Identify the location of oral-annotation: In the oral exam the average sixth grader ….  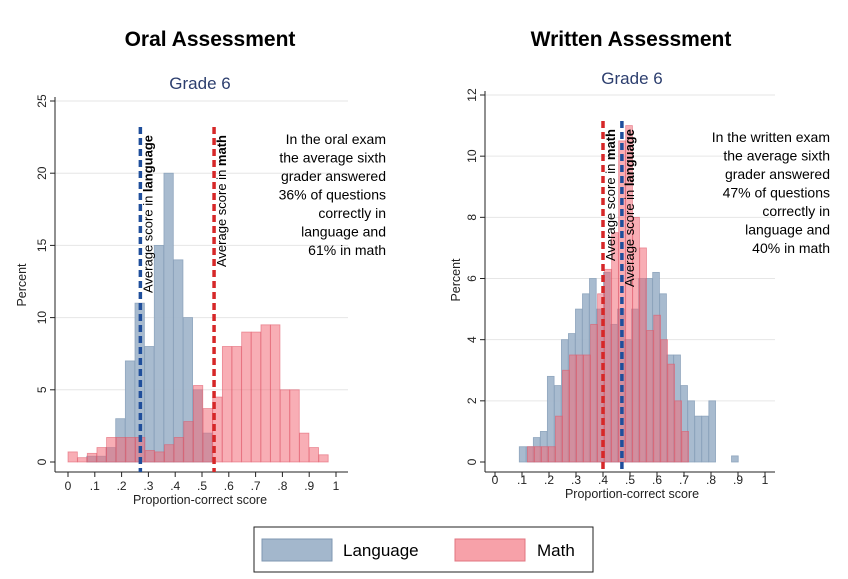
(332, 194).